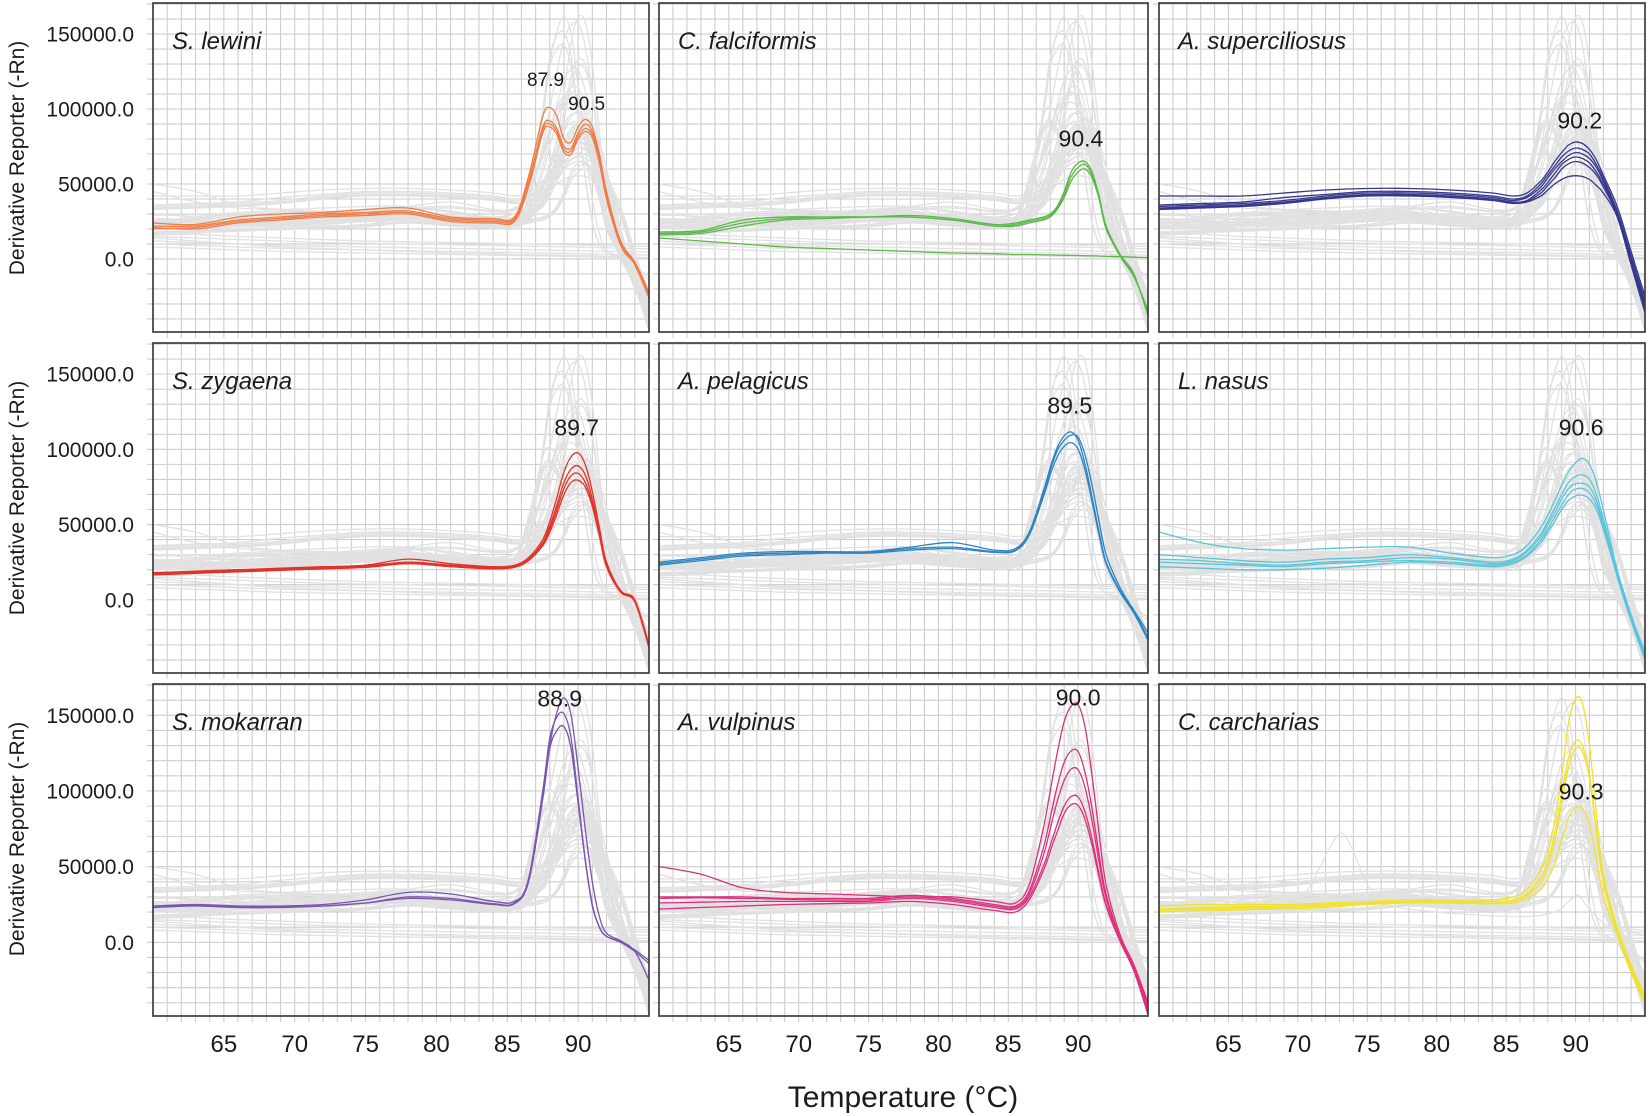 This screenshot has width=1650, height=1116. I want to click on y-axis-title: Derivative Reporter (-Rn), so click(17, 158).